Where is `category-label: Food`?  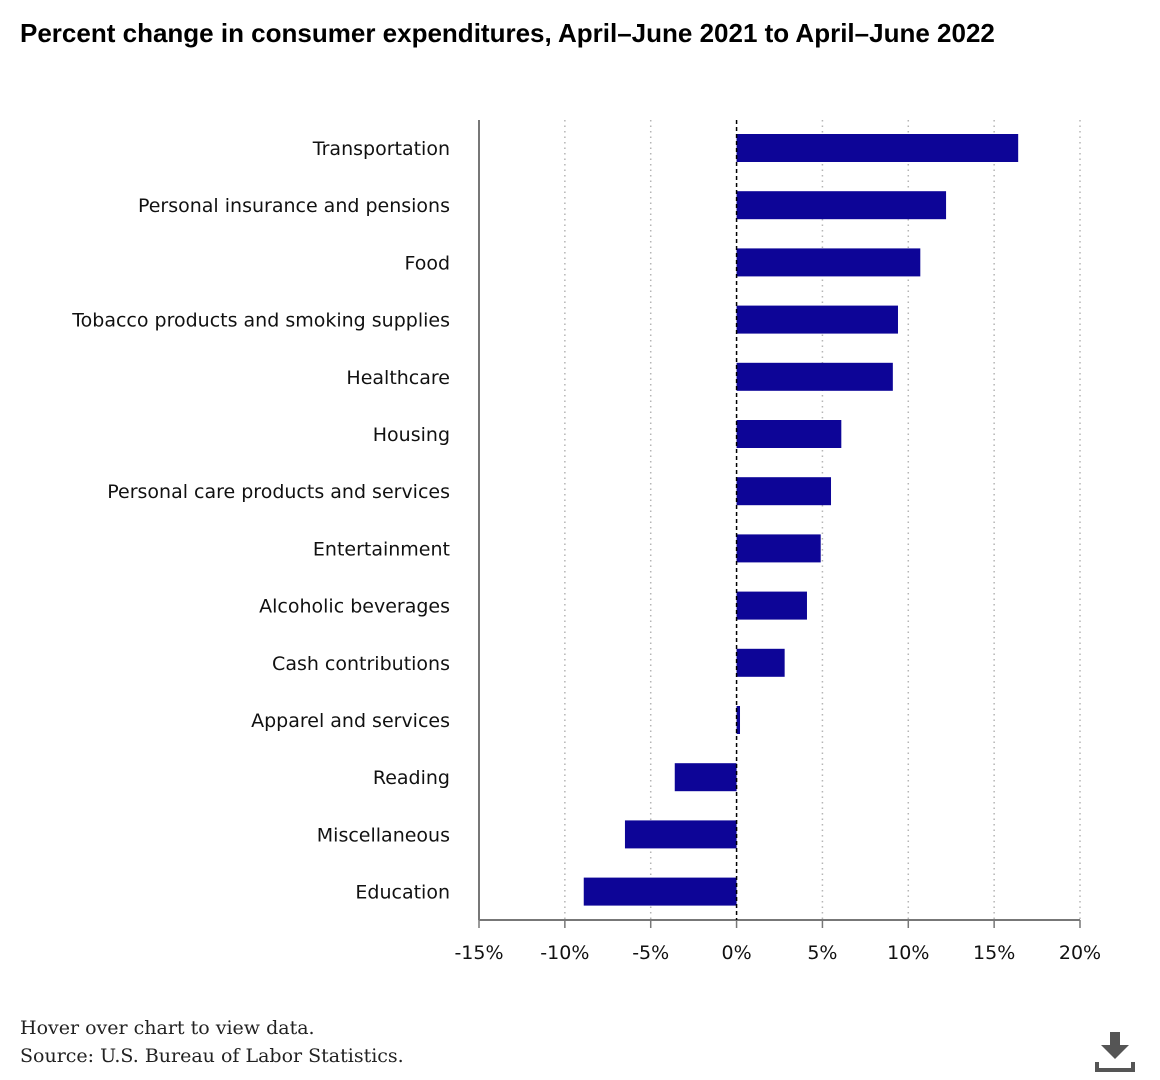 category-label: Food is located at coordinates (427, 263).